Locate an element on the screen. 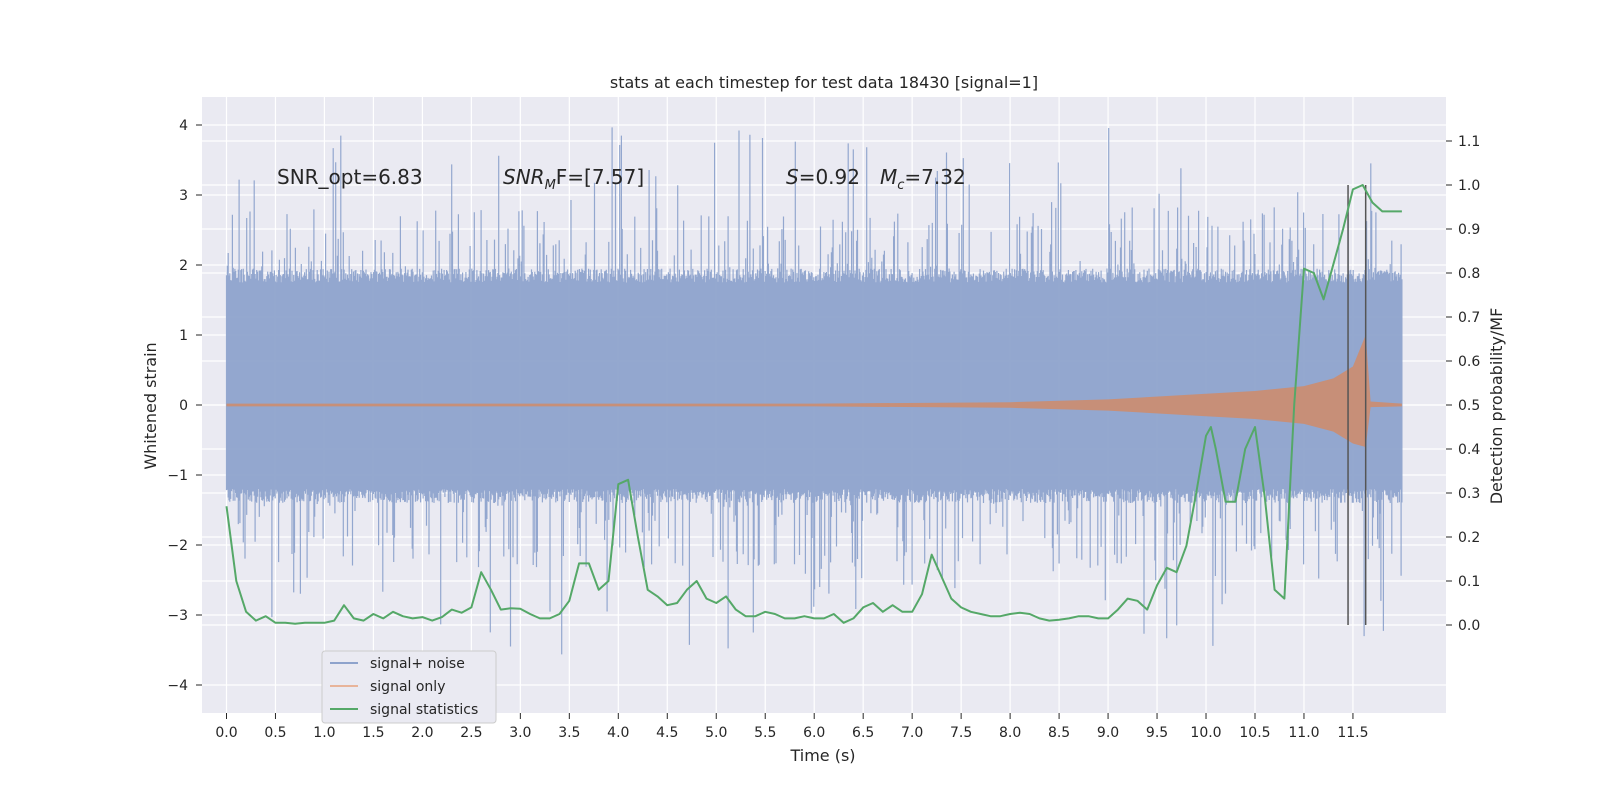 This screenshot has height=800, width=1600. snr-mf-annotation: SNRMF=[7.57] is located at coordinates (573, 179).